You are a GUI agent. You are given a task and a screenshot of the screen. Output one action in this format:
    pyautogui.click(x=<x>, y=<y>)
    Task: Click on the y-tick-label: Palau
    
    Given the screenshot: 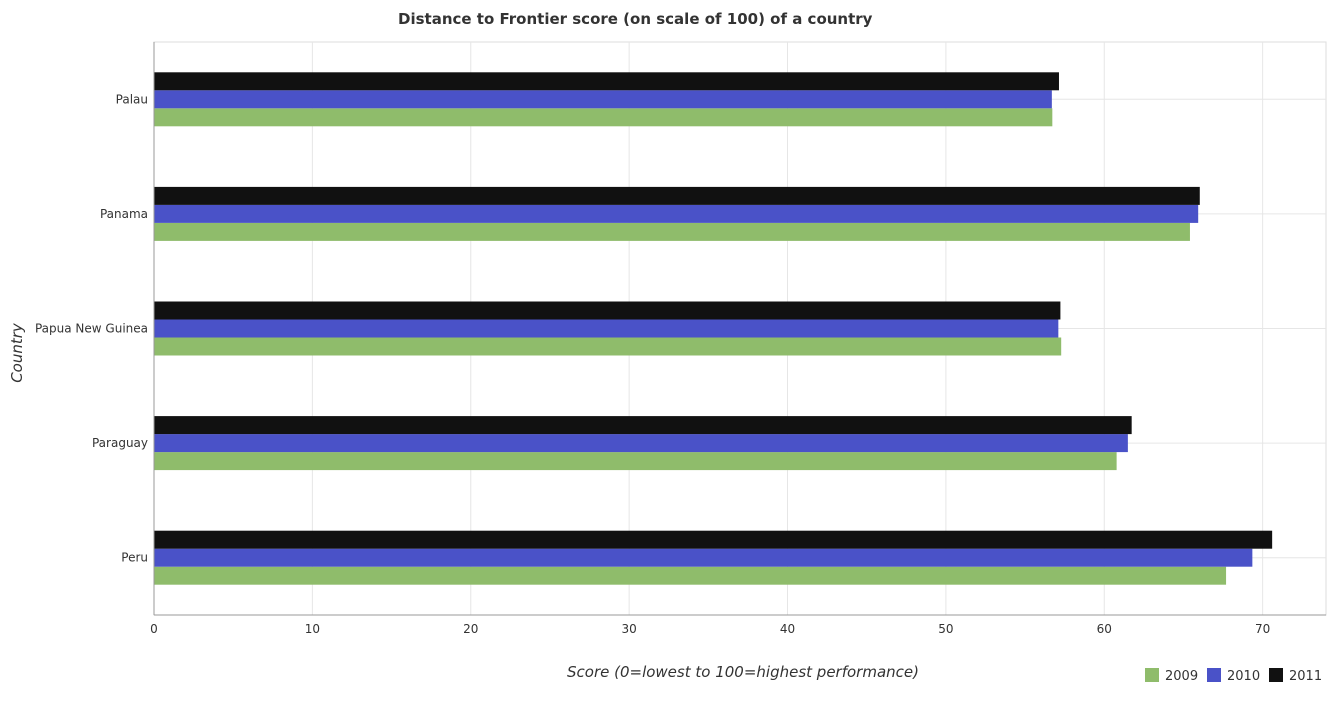 What is the action you would take?
    pyautogui.click(x=132, y=99)
    